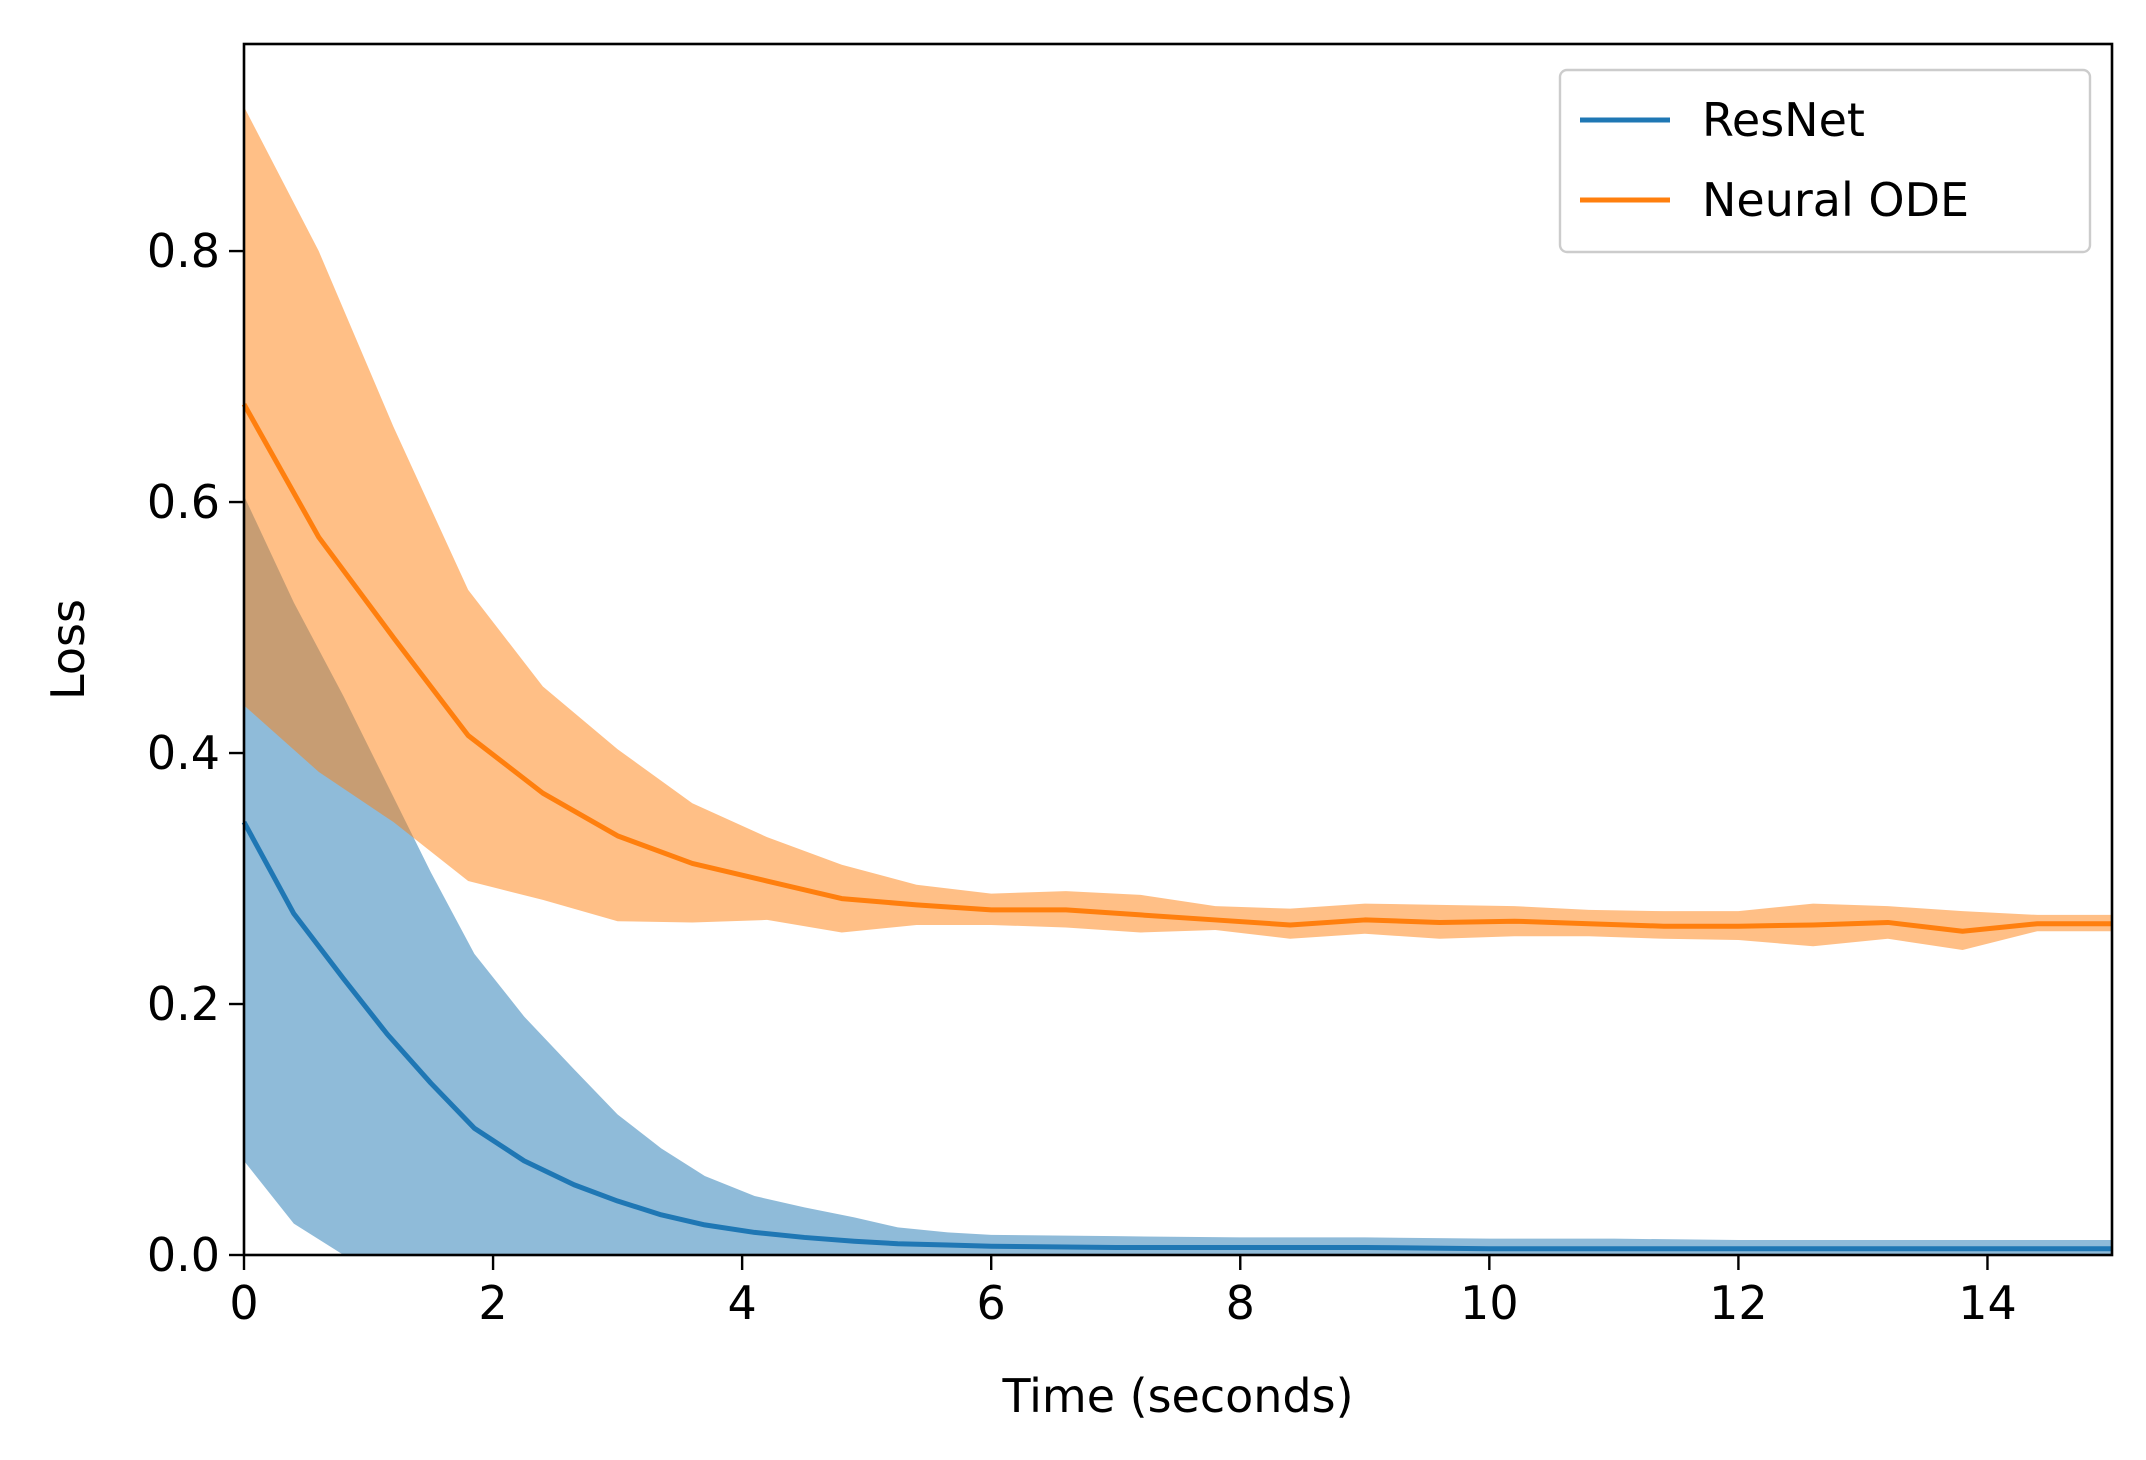 The width and height of the screenshot is (2146, 1460). What do you see at coordinates (183, 753) in the screenshot?
I see `y-tick-label: 0.4` at bounding box center [183, 753].